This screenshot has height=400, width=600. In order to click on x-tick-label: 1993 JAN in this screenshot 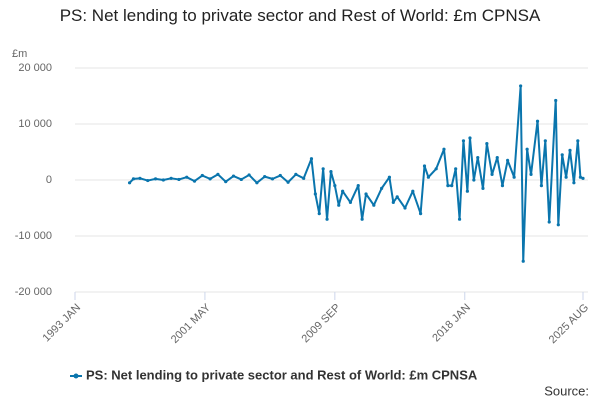, I will do `click(62, 323)`.